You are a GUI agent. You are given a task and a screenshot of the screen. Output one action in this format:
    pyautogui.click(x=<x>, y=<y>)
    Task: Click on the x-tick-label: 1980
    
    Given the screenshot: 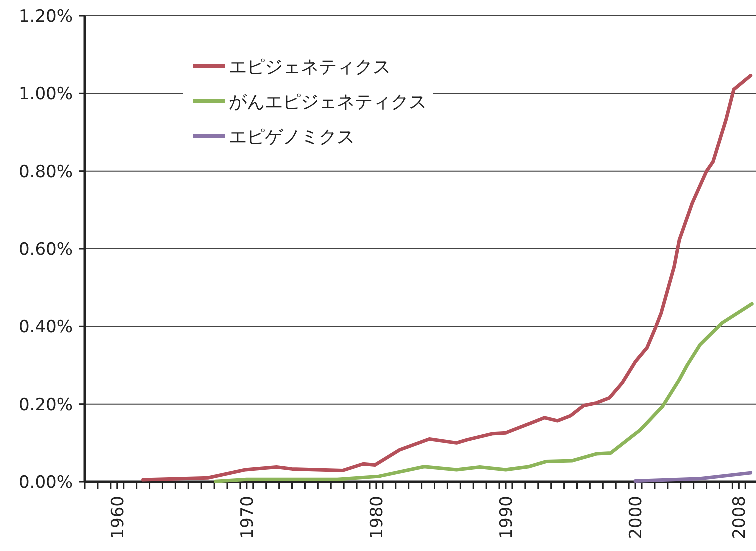 What is the action you would take?
    pyautogui.click(x=377, y=518)
    